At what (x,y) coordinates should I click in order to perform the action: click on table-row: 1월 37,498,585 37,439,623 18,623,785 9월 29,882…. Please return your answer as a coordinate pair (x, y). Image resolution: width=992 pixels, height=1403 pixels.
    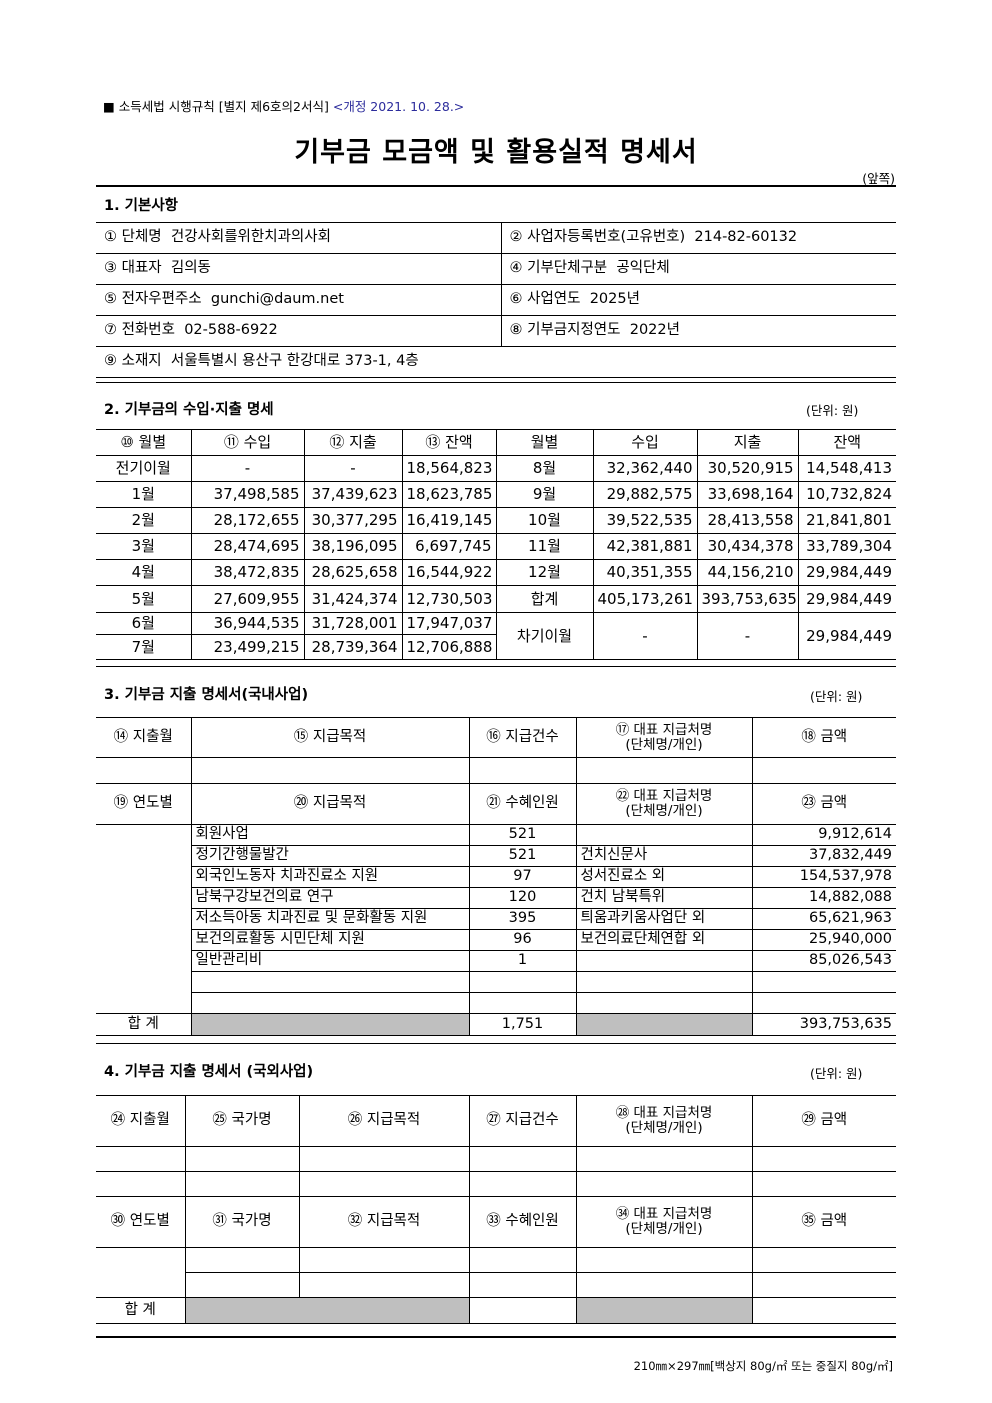
    Looking at the image, I should click on (496, 494).